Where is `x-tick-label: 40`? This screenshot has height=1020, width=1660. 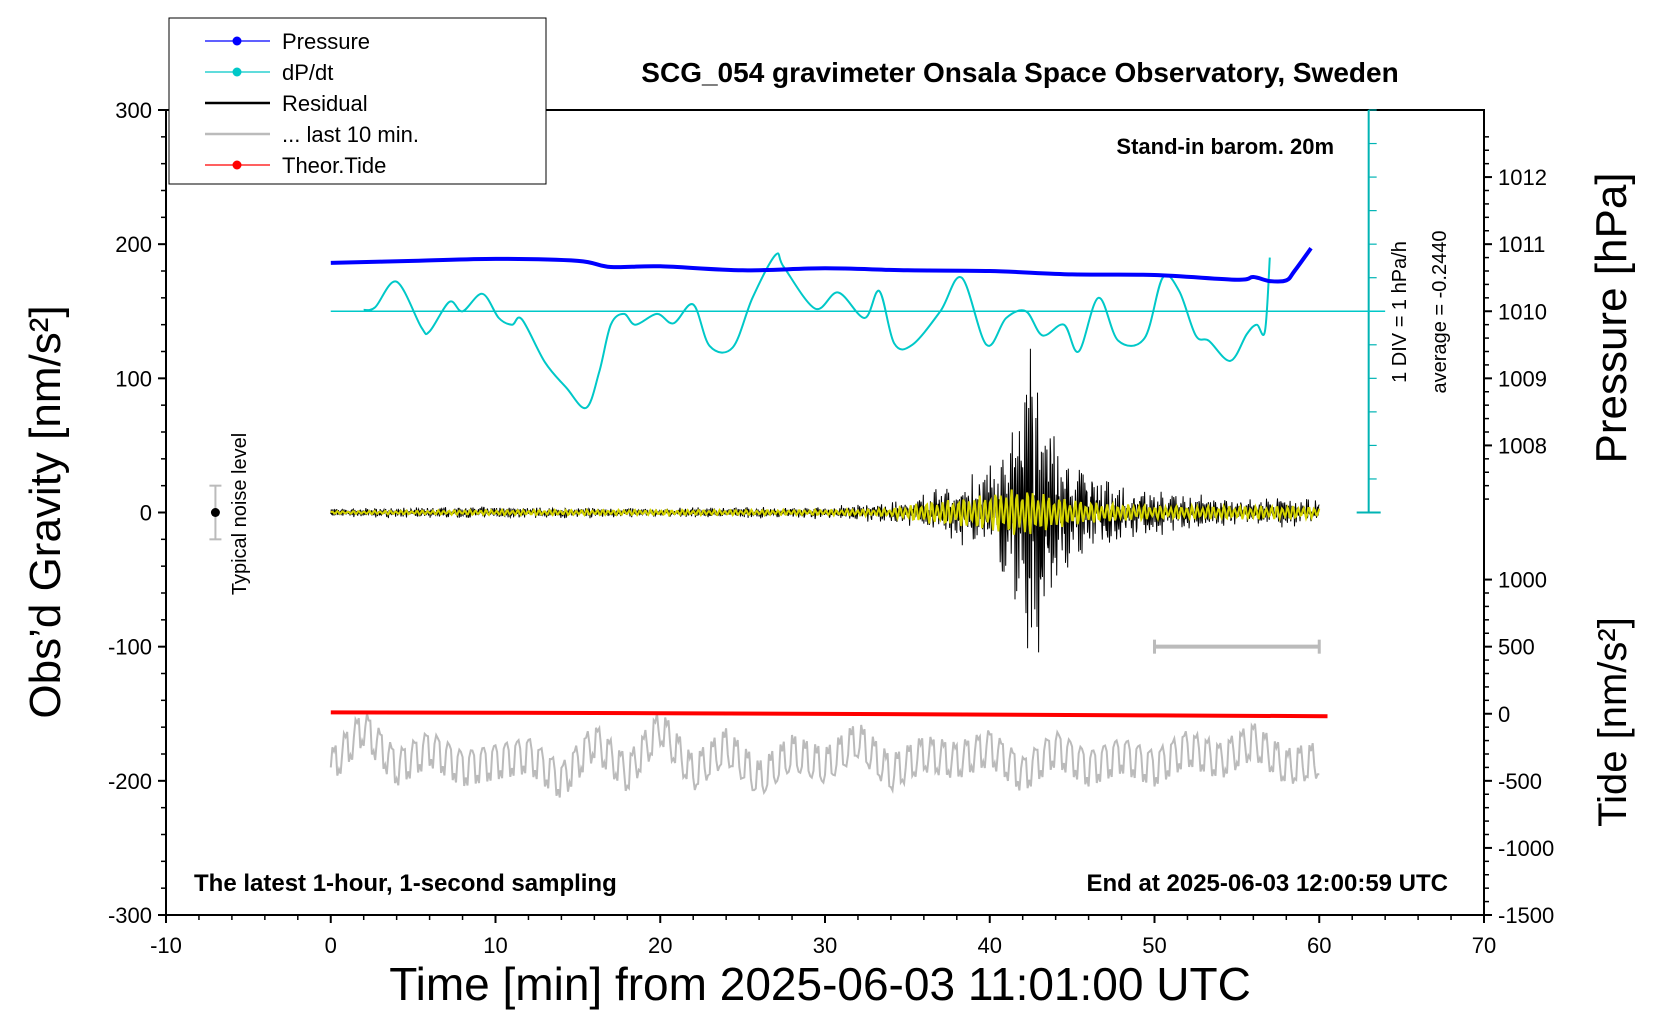
x-tick-label: 40 is located at coordinates (990, 945).